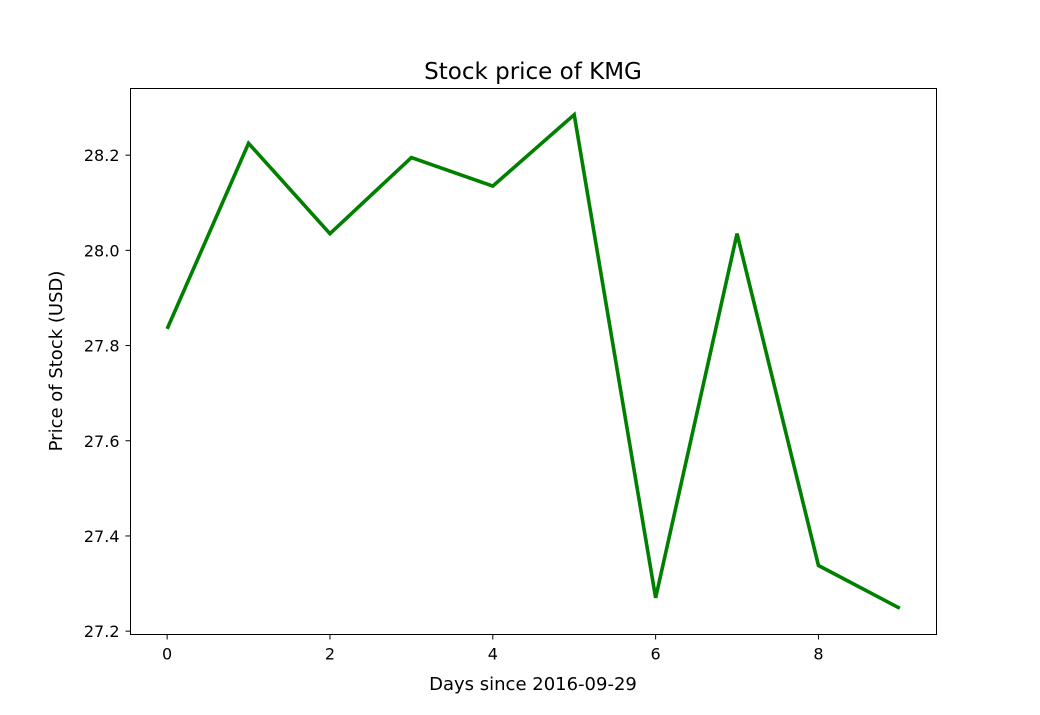 This screenshot has height=715, width=1040. What do you see at coordinates (56, 361) in the screenshot?
I see `y-axis-label: Price of Stock (USD)` at bounding box center [56, 361].